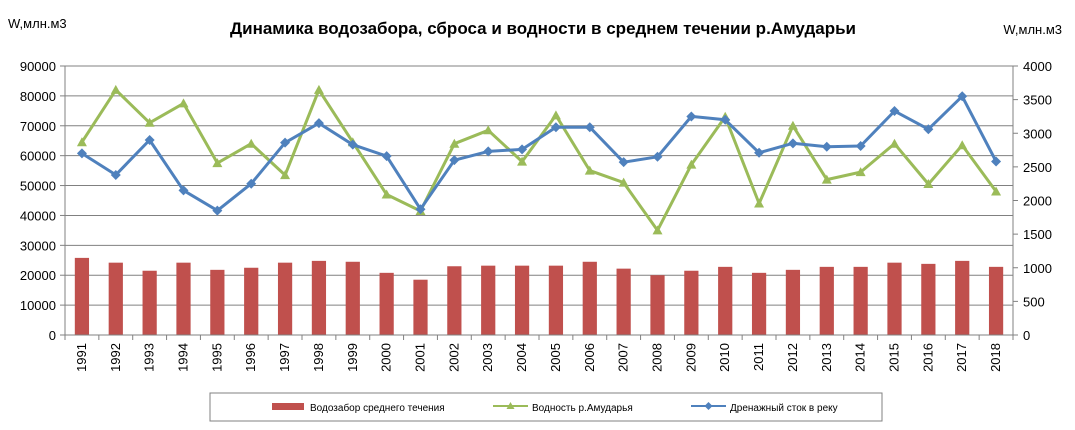 The width and height of the screenshot is (1075, 430). What do you see at coordinates (793, 302) in the screenshot?
I see `bar-2012` at bounding box center [793, 302].